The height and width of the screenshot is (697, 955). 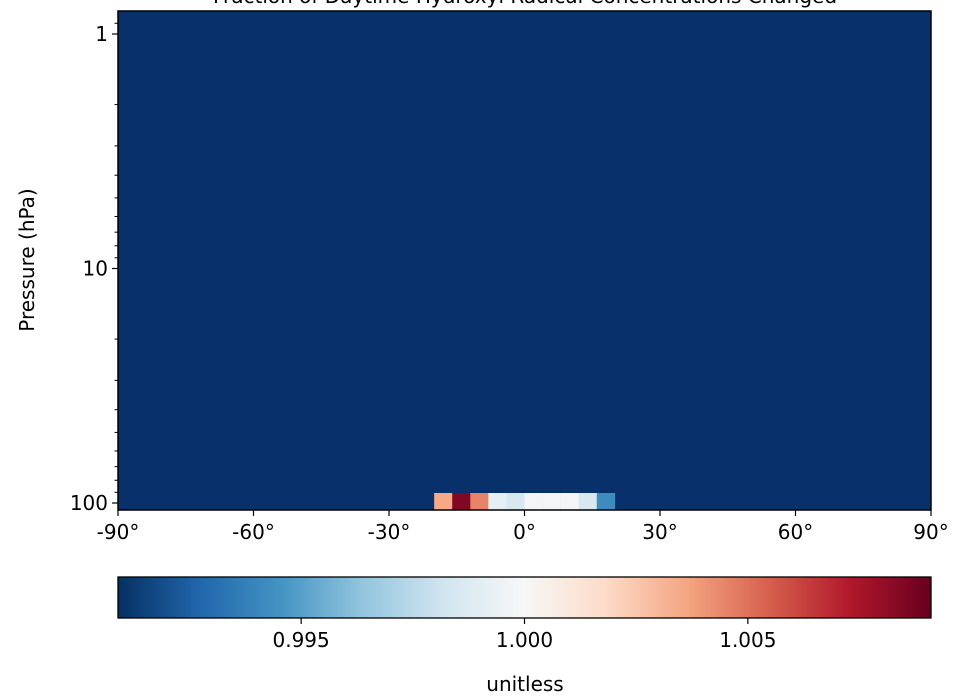 What do you see at coordinates (524, 597) in the screenshot?
I see `colorbar-gradient` at bounding box center [524, 597].